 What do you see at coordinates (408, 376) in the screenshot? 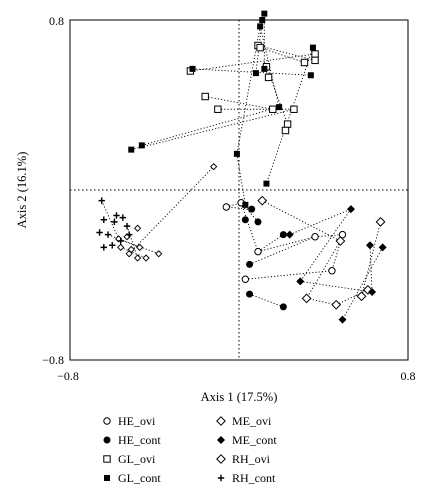
I see `x-tick-right: 0.8` at bounding box center [408, 376].